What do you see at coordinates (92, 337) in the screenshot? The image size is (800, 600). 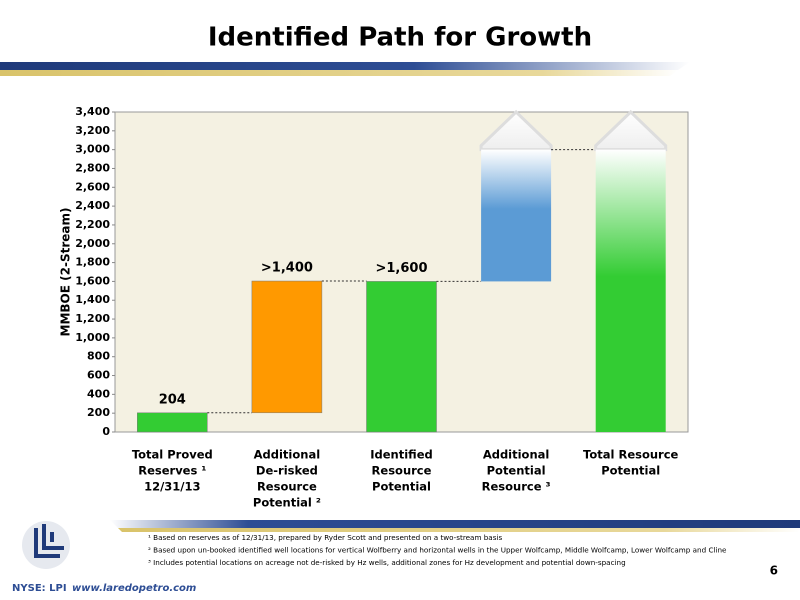 I see `y-tick-label: 1,000` at bounding box center [92, 337].